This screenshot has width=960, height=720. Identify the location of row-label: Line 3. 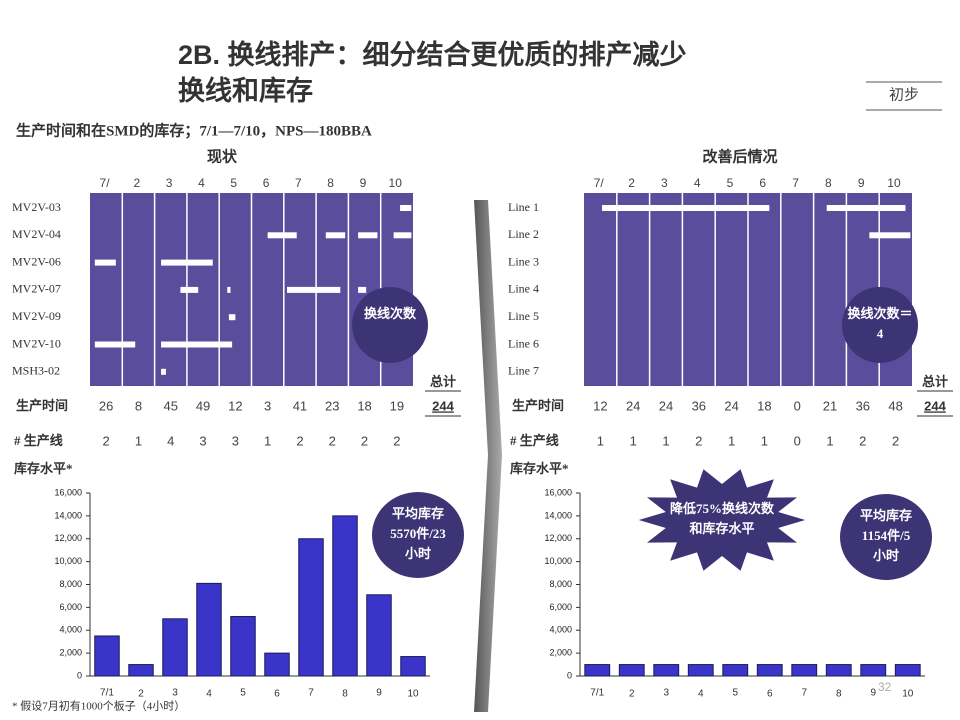
(523, 261).